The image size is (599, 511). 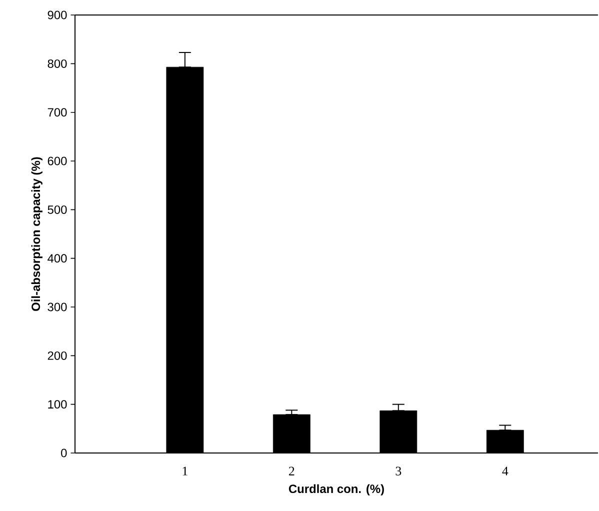 I want to click on y-tick-label: 900, so click(x=57, y=15).